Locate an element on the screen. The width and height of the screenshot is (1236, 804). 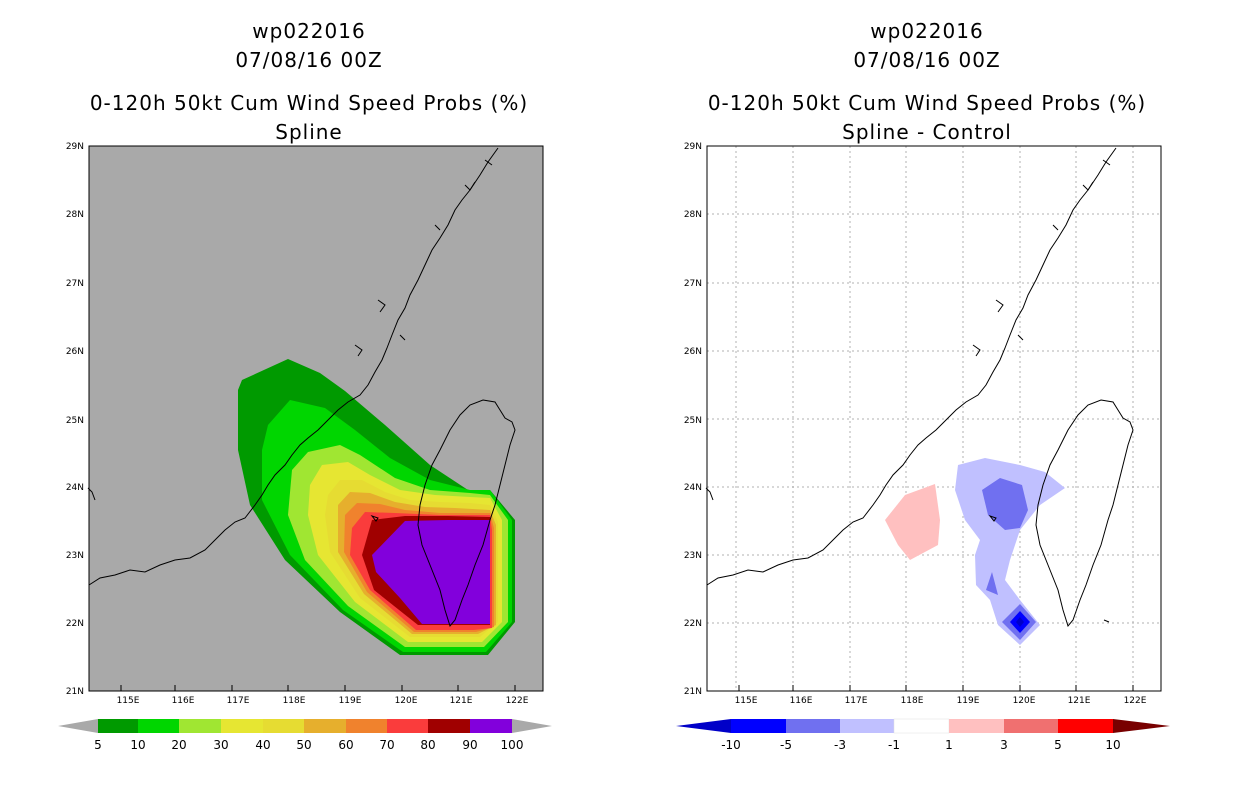
left-y-tick-label: 21N is located at coordinates (75, 692).